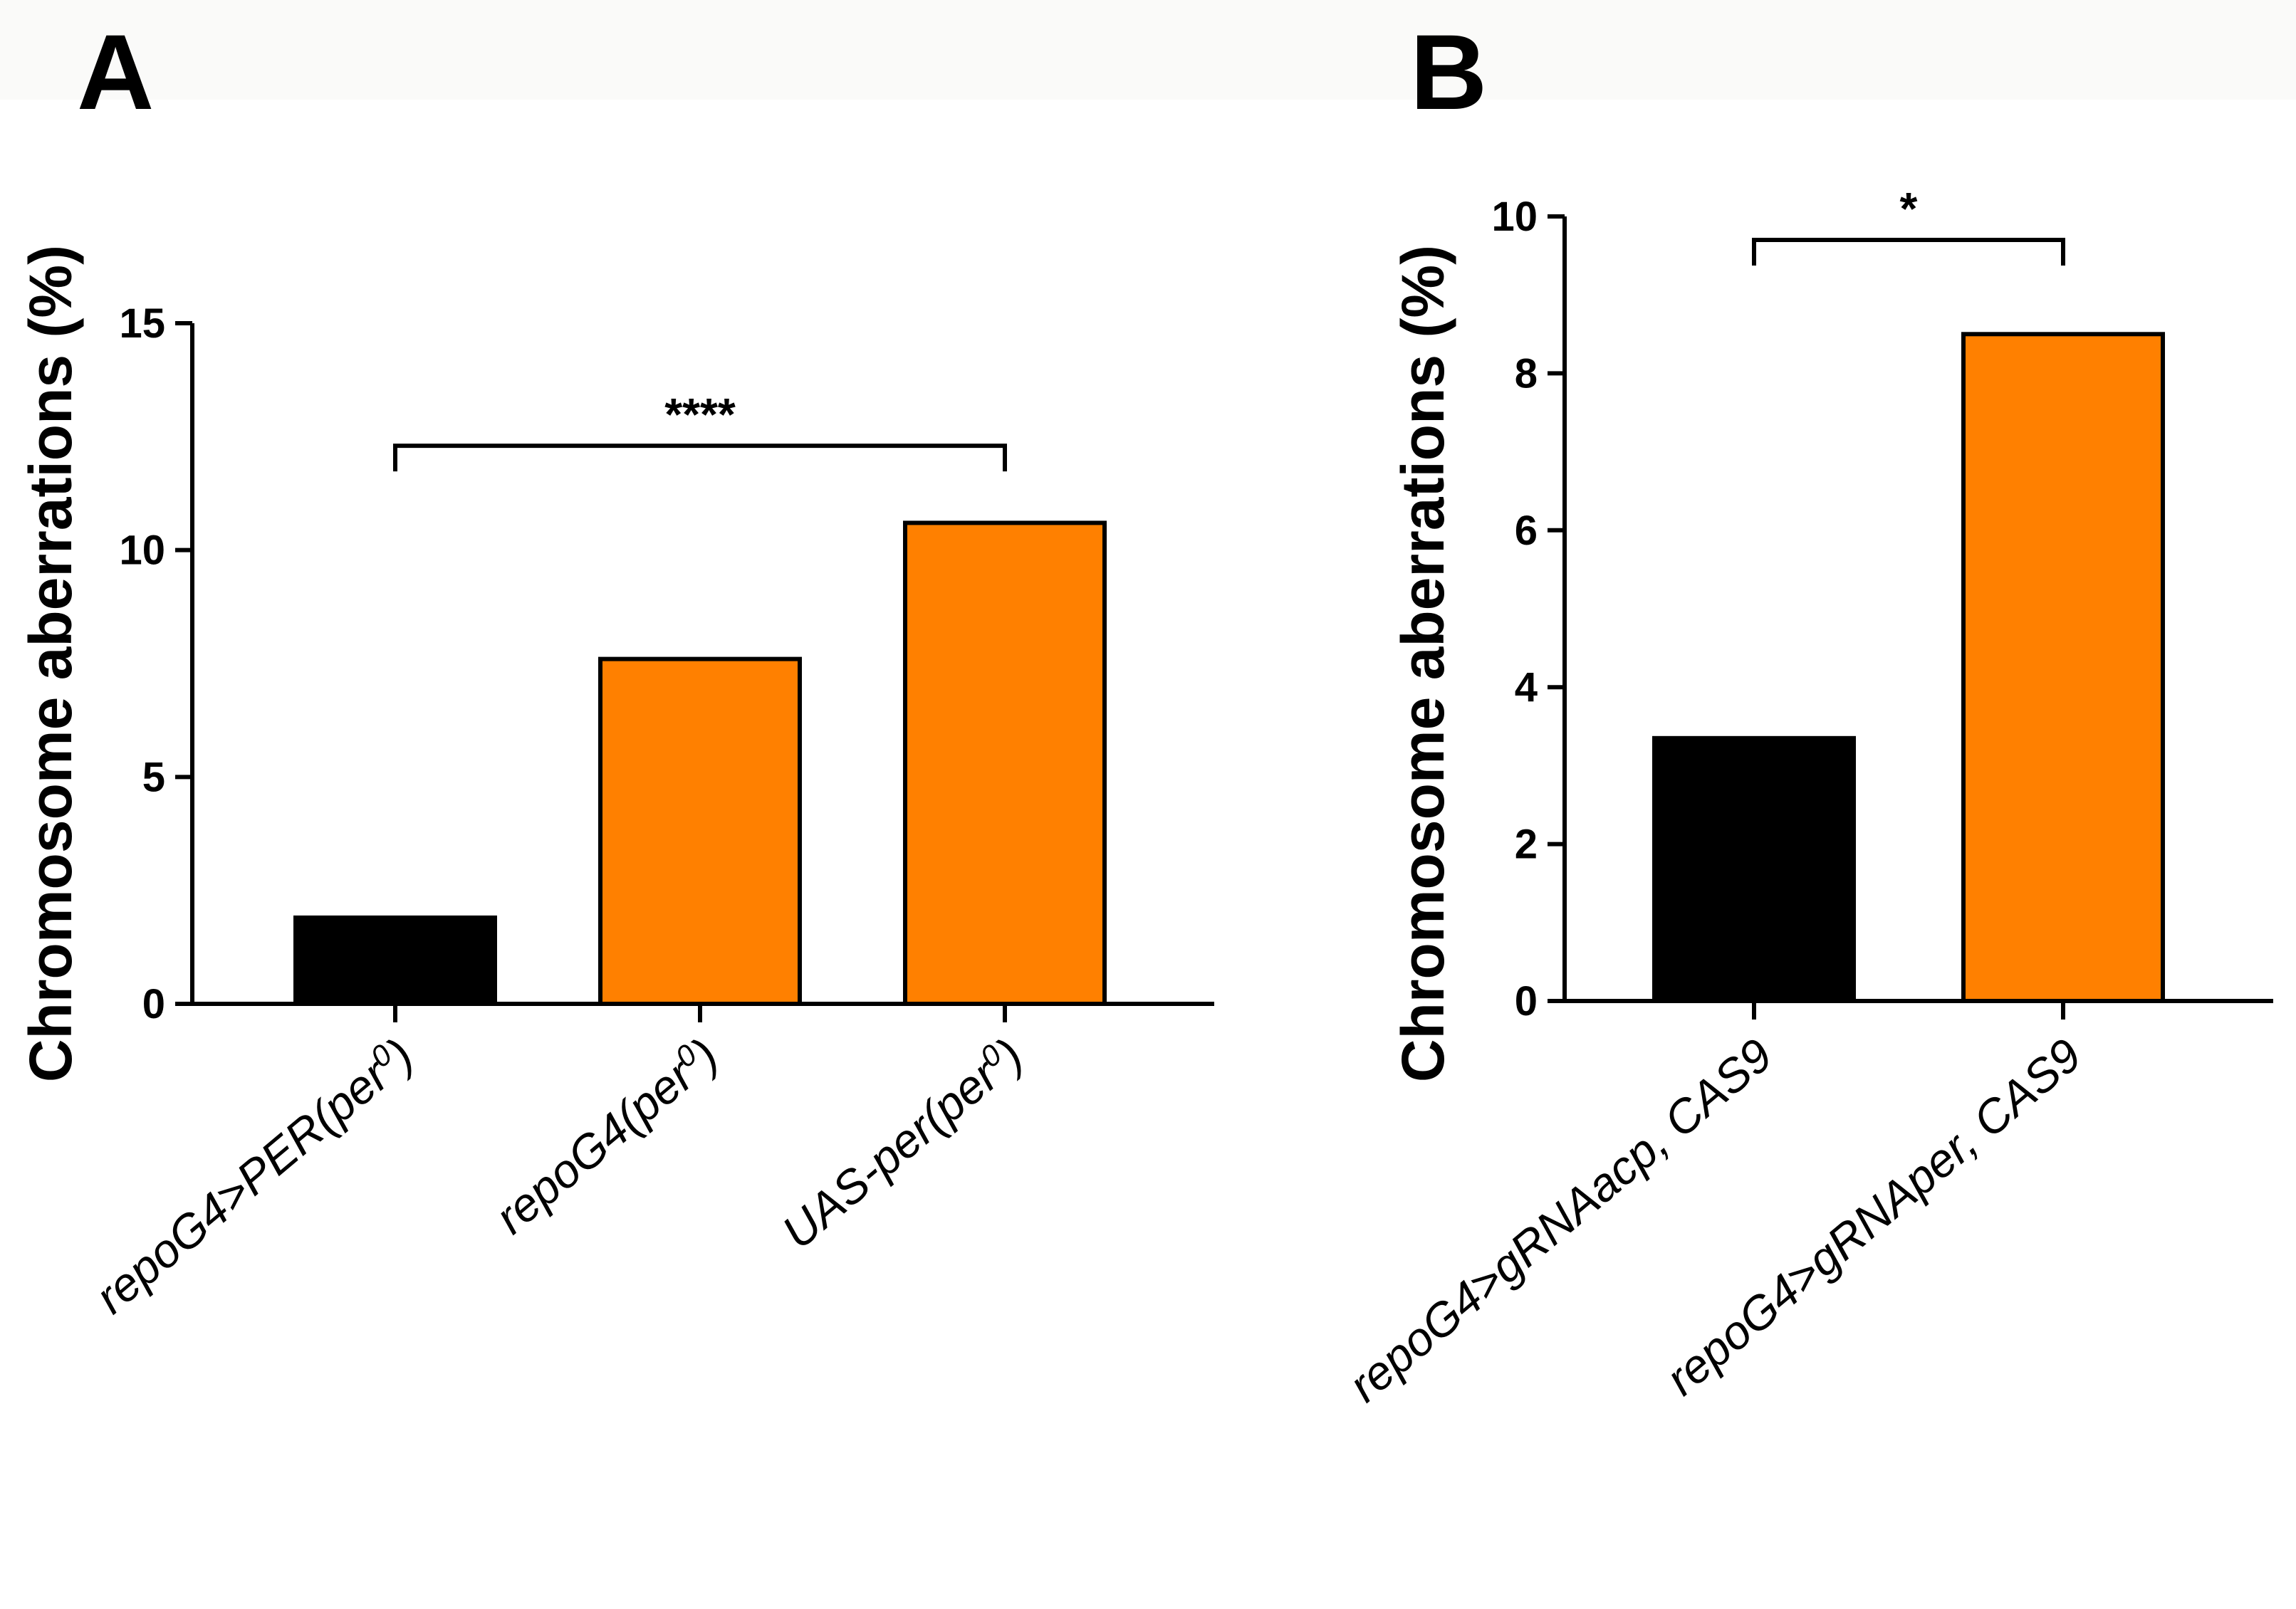 The image size is (2296, 1609). Describe the element at coordinates (142, 323) in the screenshot. I see `chart-a-y-tick-label: 15` at that location.